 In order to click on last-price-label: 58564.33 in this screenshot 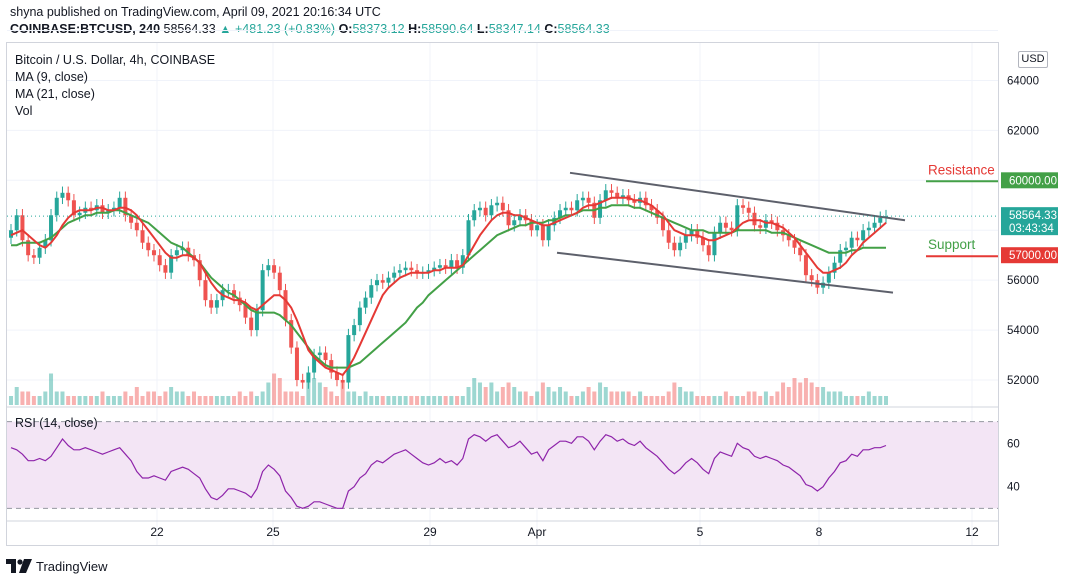, I will do `click(1033, 216)`.